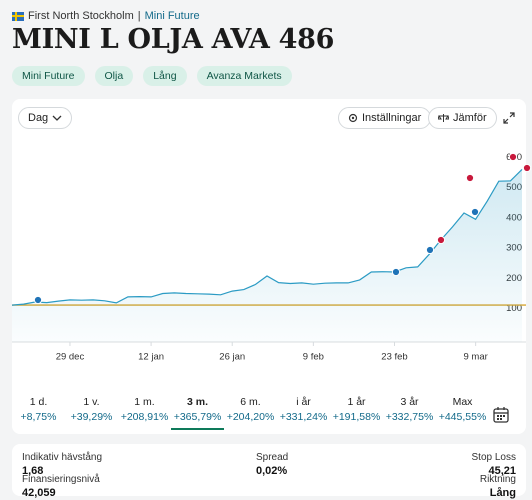 Image resolution: width=532 pixels, height=500 pixels. Describe the element at coordinates (356, 417) in the screenshot. I see `period-change: +191,58%` at that location.